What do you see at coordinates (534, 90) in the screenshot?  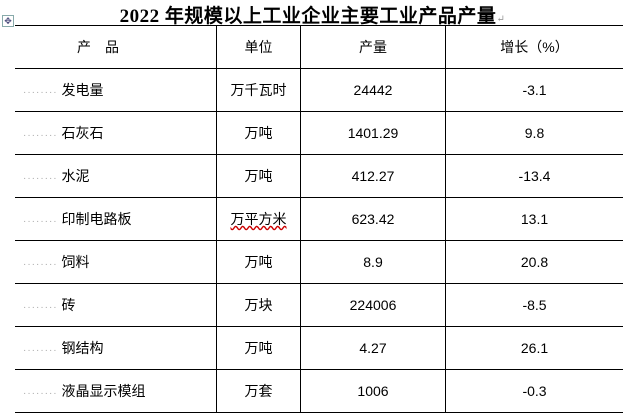 I see `growth-cell: -3.1` at bounding box center [534, 90].